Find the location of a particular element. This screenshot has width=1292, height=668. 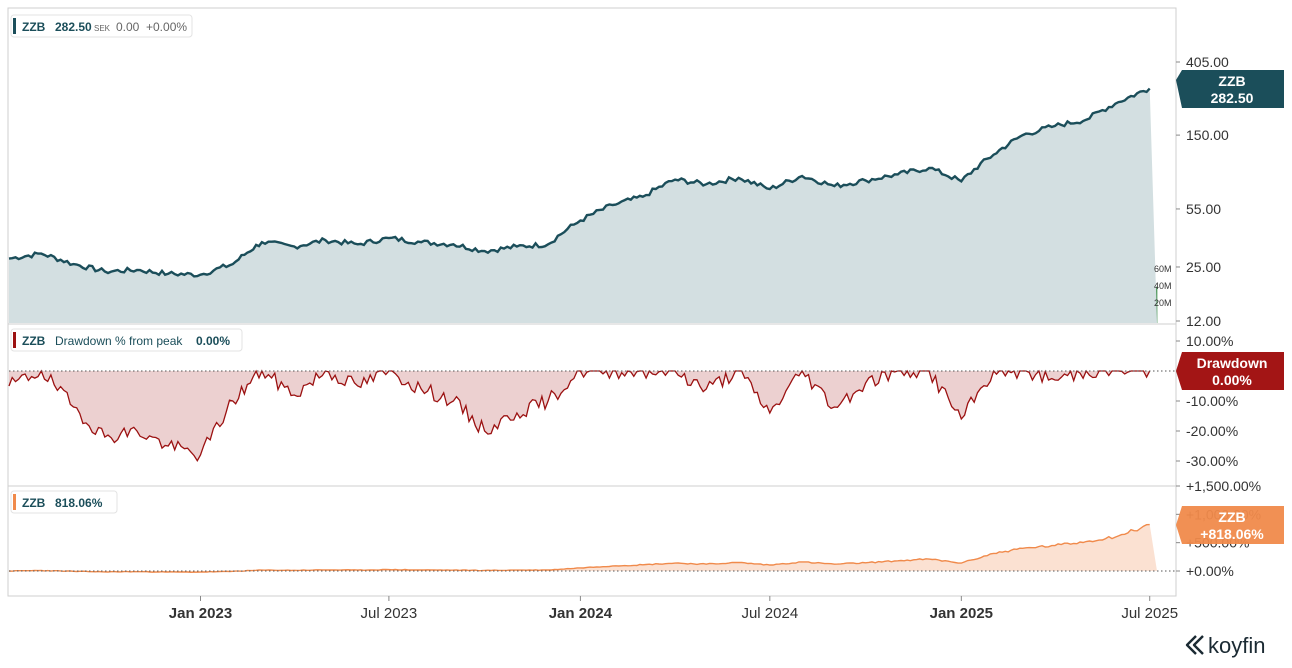

drawdown-y-tick-label: -20.00% is located at coordinates (1212, 431).